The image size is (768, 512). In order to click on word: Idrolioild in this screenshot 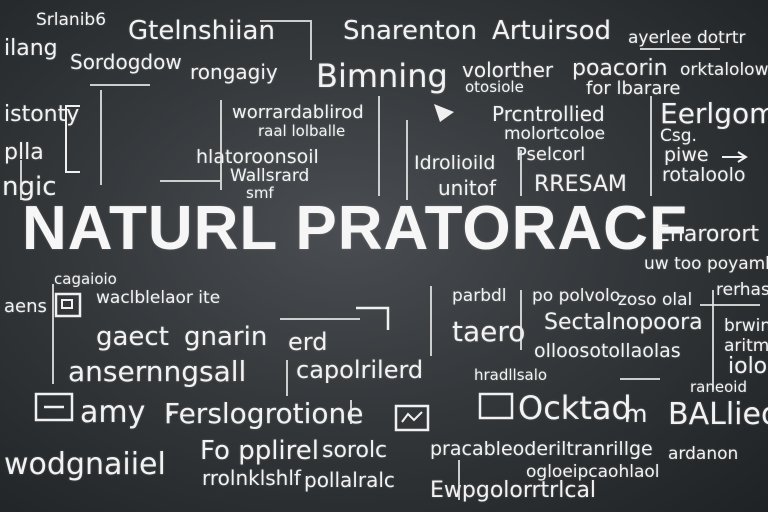, I will do `click(455, 163)`.